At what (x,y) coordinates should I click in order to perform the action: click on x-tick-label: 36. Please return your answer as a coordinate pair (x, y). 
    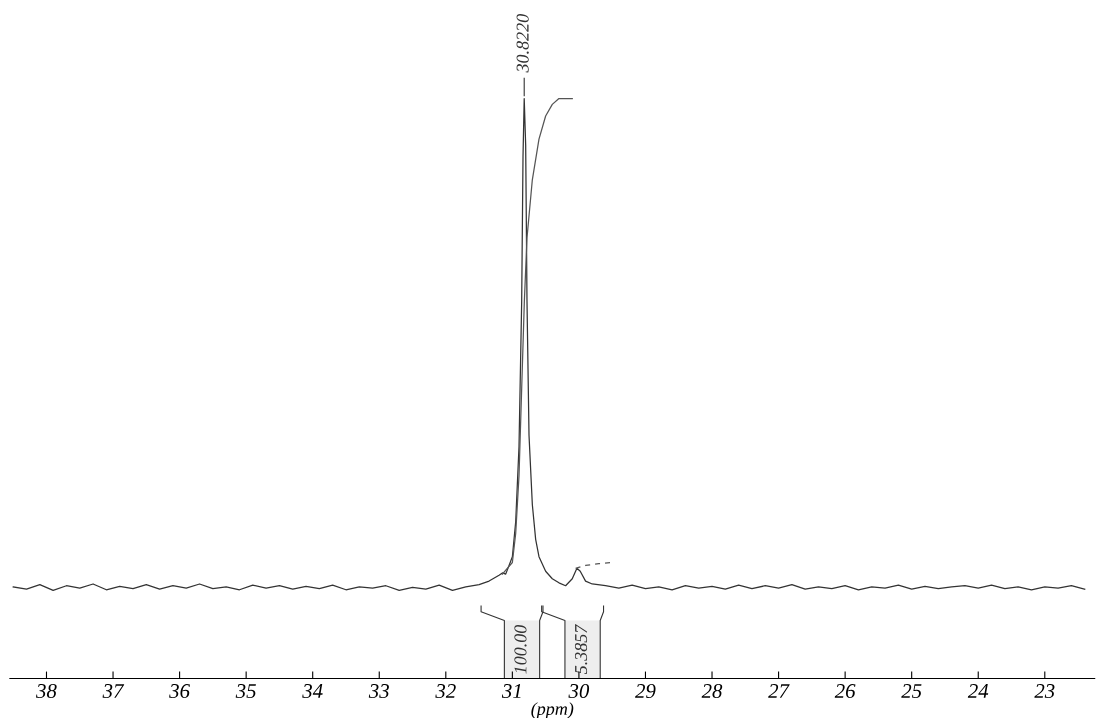
    Looking at the image, I should click on (179, 691).